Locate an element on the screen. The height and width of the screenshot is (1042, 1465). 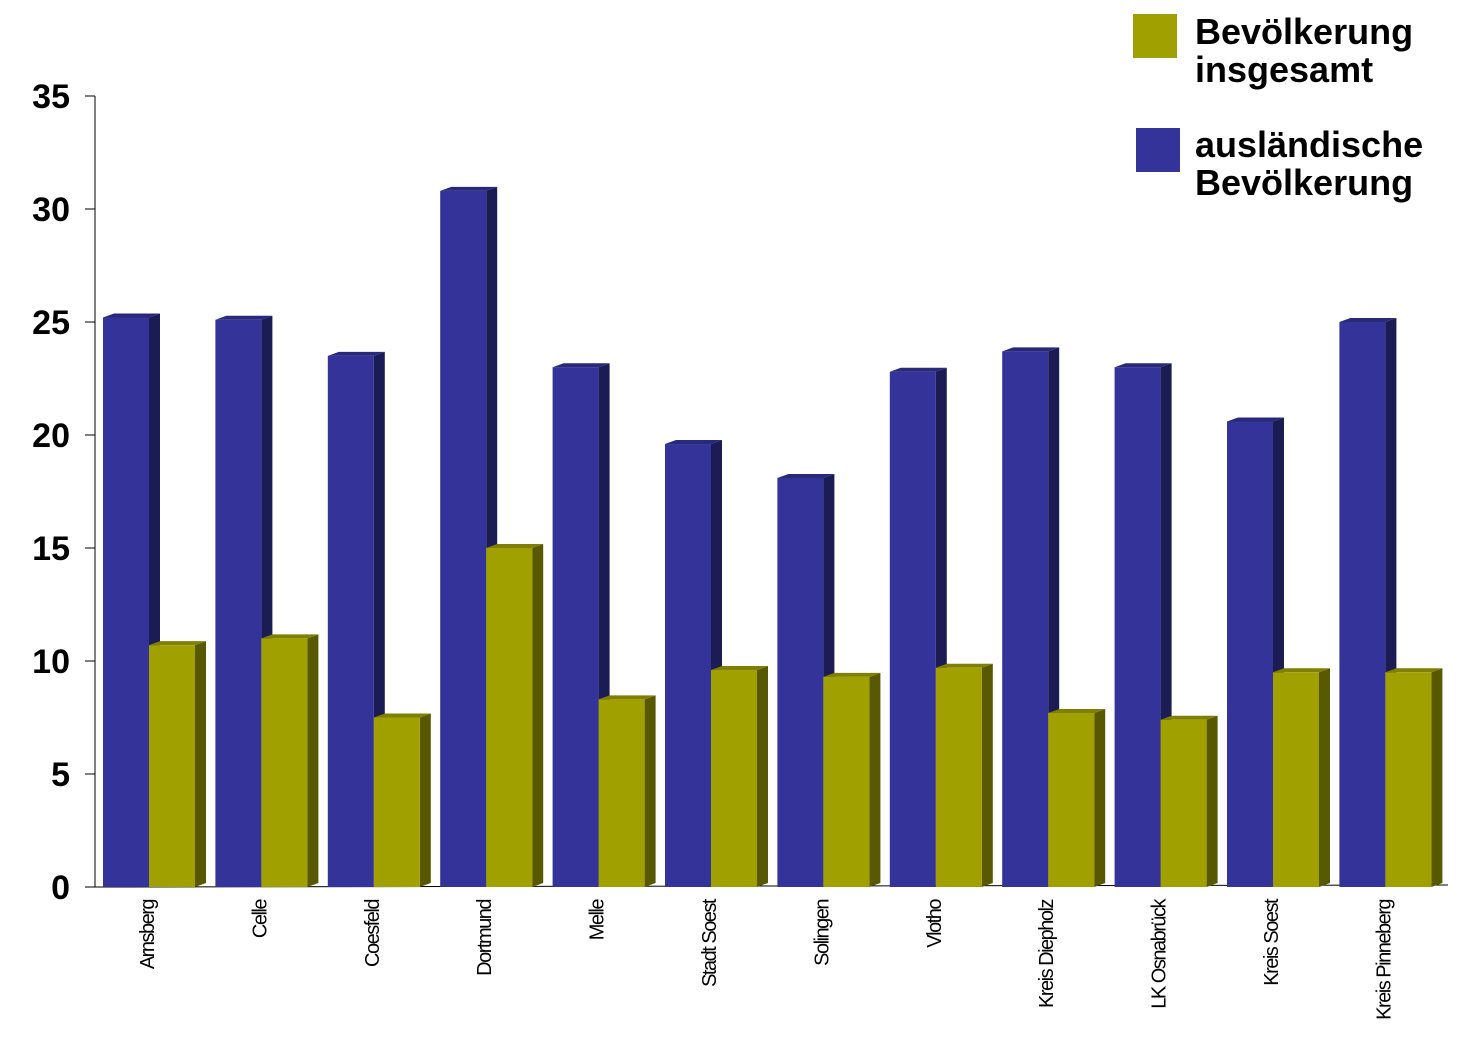
y-tick-labels: 0 5 10 15 20 25 30 35 is located at coordinates (51, 492).